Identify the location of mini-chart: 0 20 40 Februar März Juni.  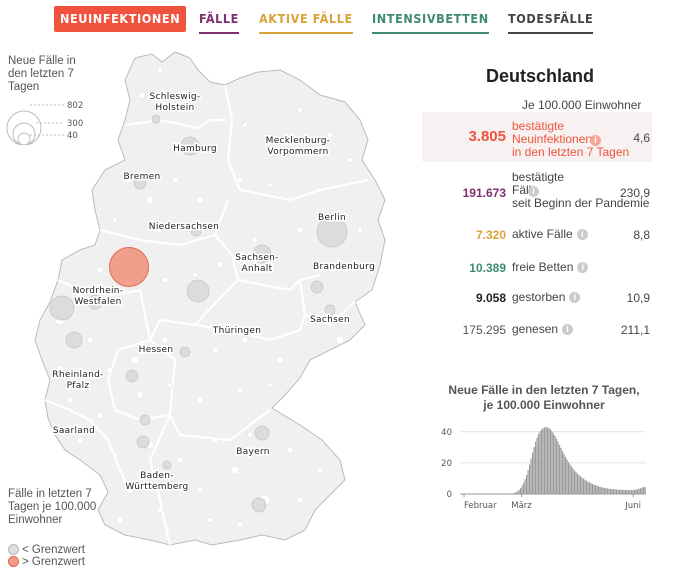
(543, 469).